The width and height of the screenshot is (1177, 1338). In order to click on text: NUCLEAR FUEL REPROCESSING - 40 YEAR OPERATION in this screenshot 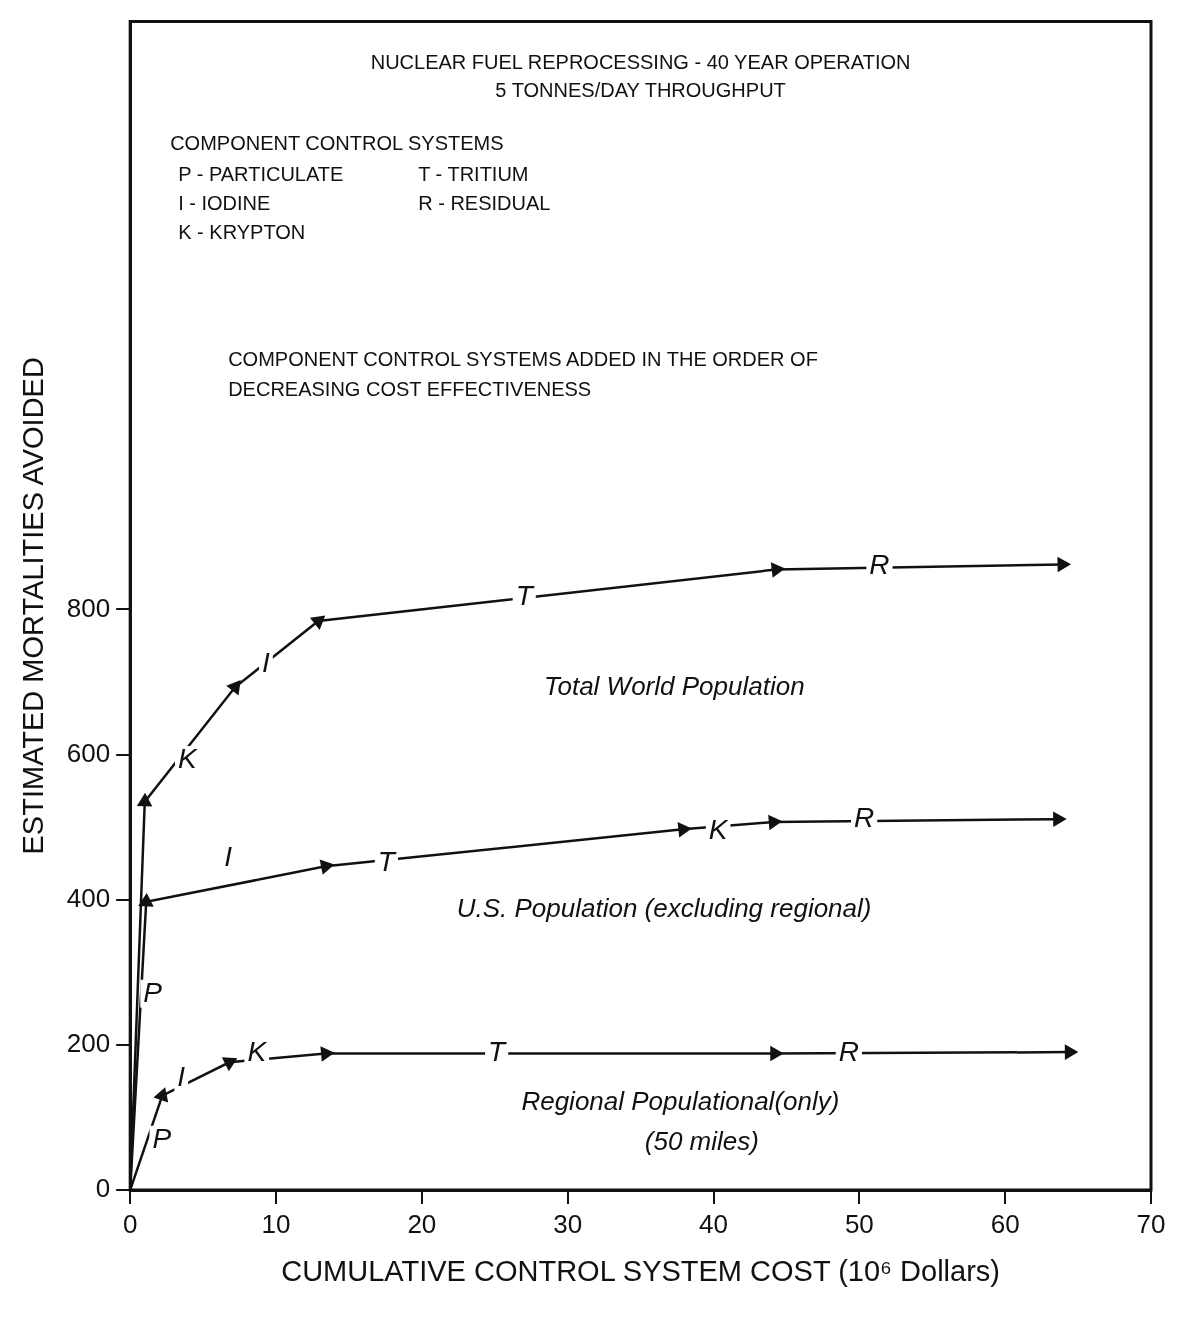, I will do `click(640, 62)`.